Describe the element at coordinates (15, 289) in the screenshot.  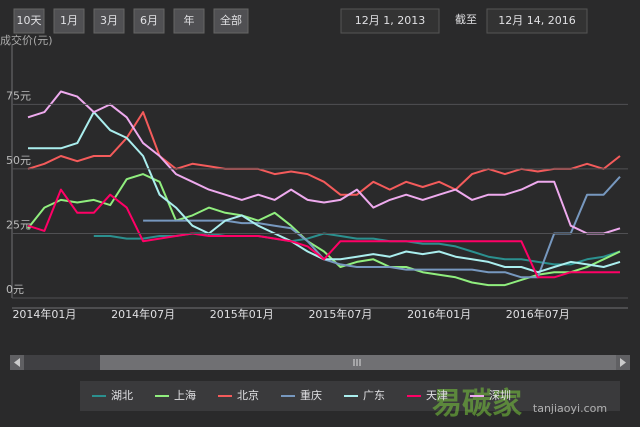
I see `y-tick-label: 0元` at that location.